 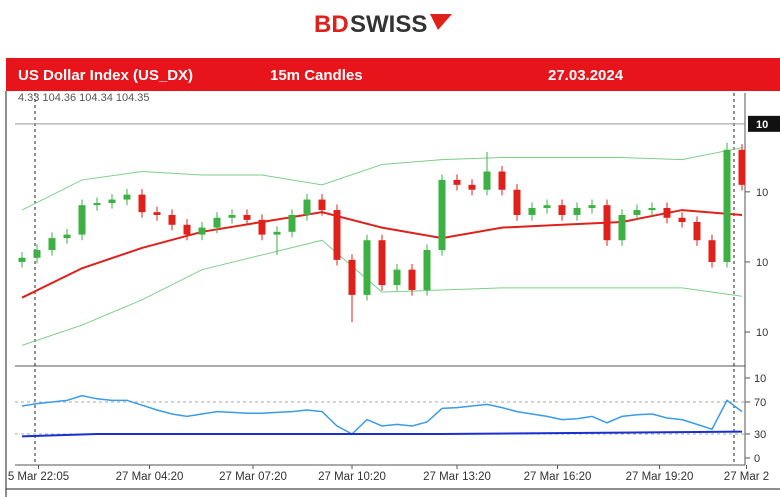 What do you see at coordinates (757, 459) in the screenshot?
I see `rsi-tick-label: 0` at bounding box center [757, 459].